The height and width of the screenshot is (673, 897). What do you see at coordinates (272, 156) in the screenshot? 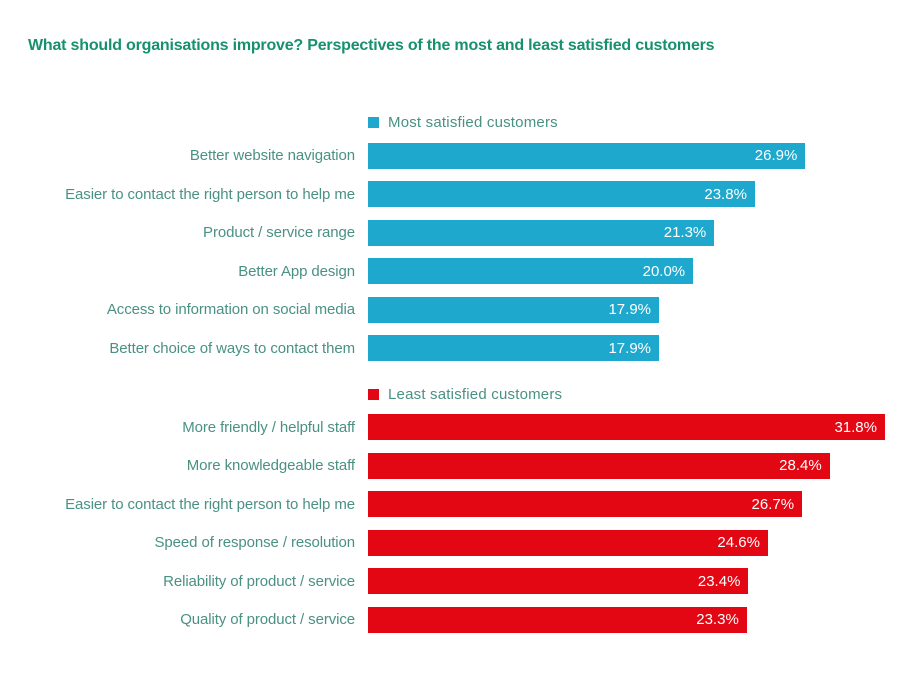
I see `bar-category-label: Better website navigation` at bounding box center [272, 156].